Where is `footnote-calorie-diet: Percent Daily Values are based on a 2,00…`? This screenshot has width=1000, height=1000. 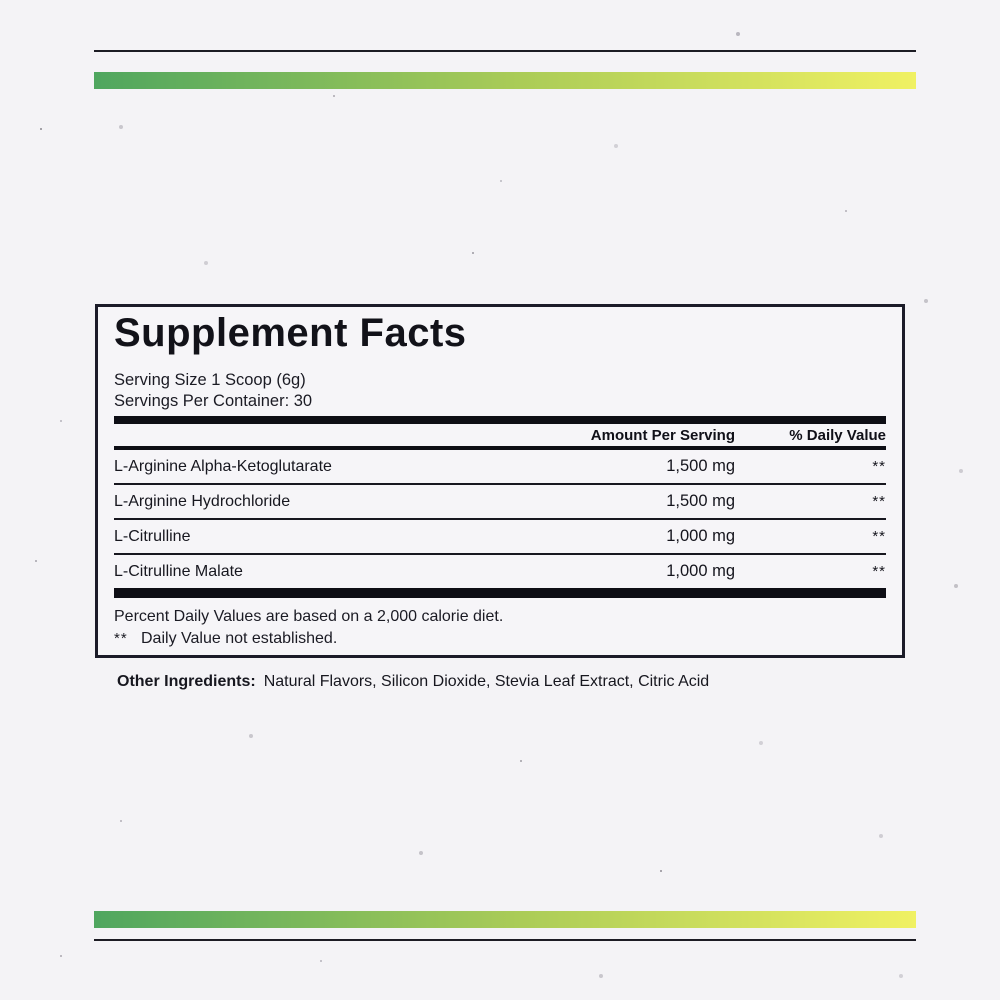 footnote-calorie-diet: Percent Daily Values are based on a 2,00… is located at coordinates (309, 616).